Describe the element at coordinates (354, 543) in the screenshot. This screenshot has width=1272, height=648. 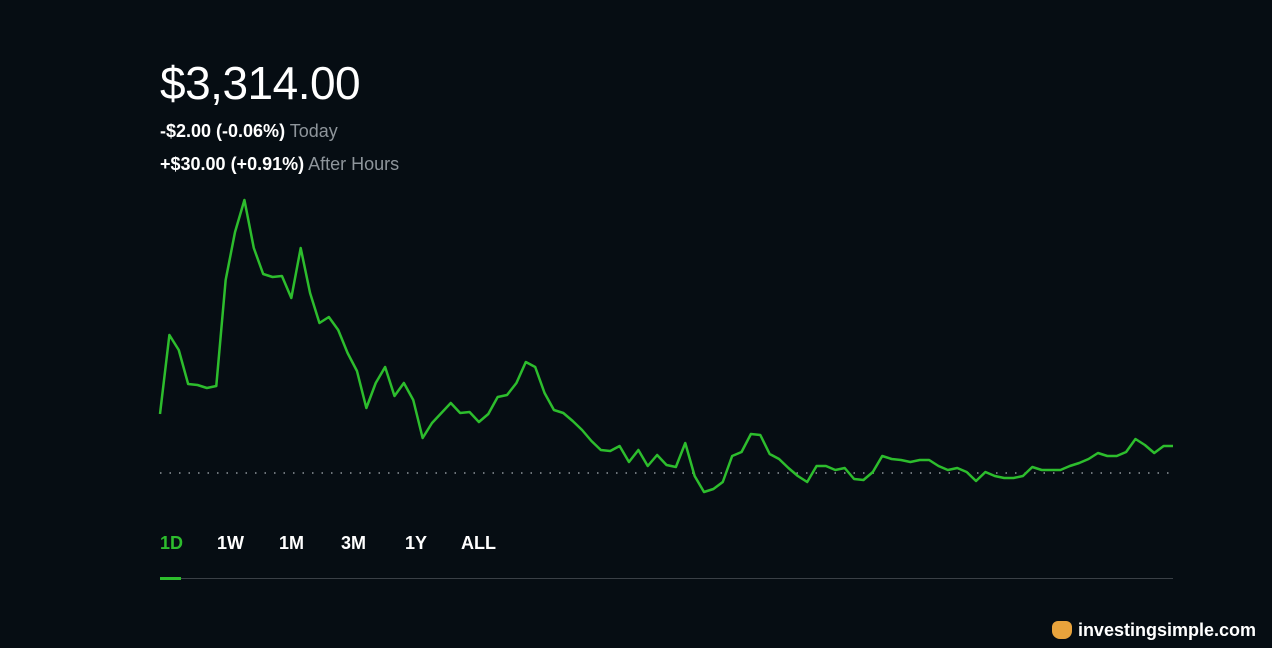
I see `range-tab: 3M` at that location.